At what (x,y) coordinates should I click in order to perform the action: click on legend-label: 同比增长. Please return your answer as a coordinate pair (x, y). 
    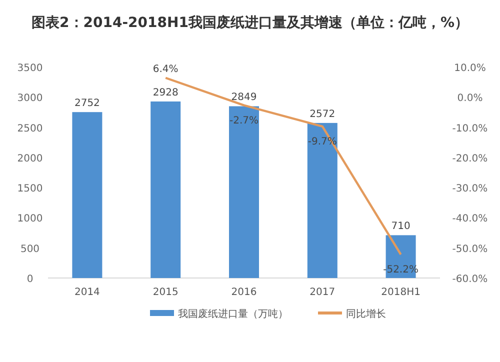
    Looking at the image, I should click on (366, 314).